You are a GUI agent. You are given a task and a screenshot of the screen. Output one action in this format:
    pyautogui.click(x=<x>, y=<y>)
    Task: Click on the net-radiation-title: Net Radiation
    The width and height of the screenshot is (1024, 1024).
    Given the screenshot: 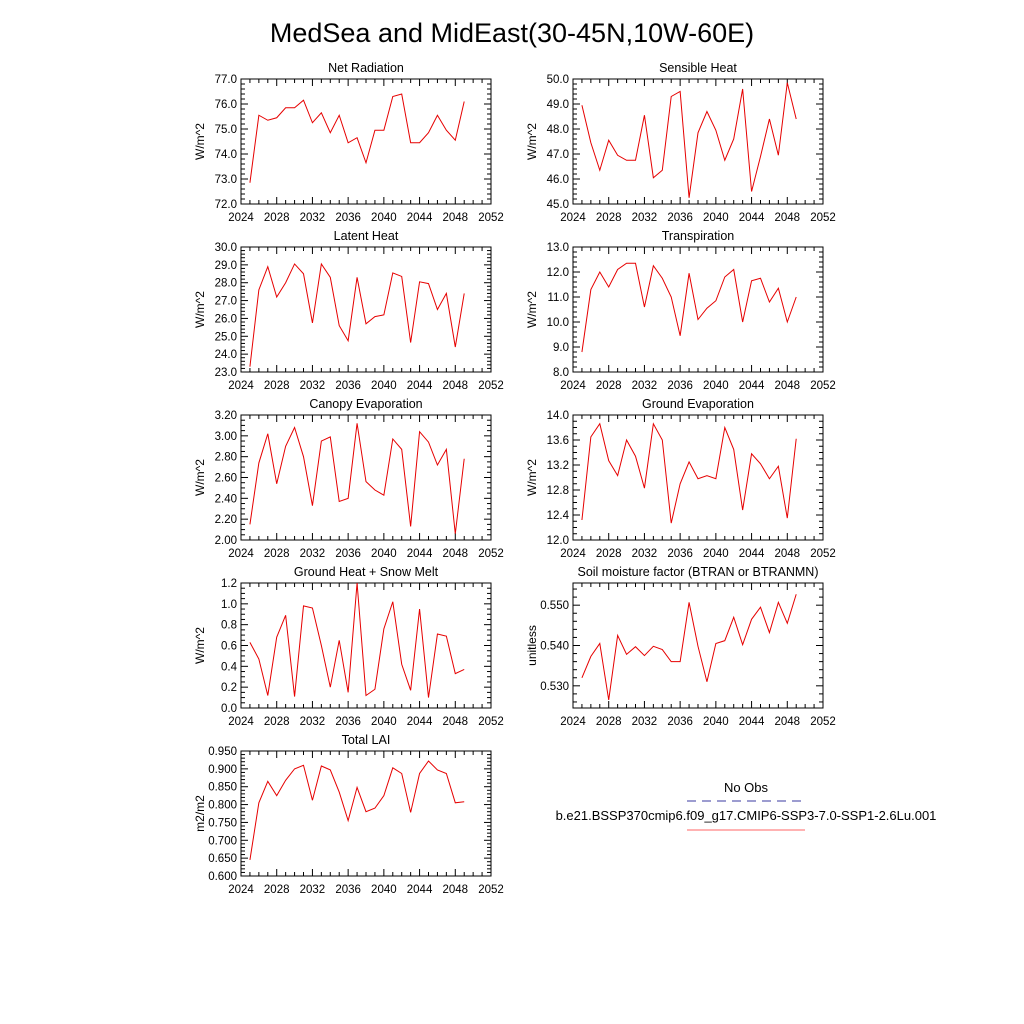 What is the action you would take?
    pyautogui.click(x=366, y=68)
    